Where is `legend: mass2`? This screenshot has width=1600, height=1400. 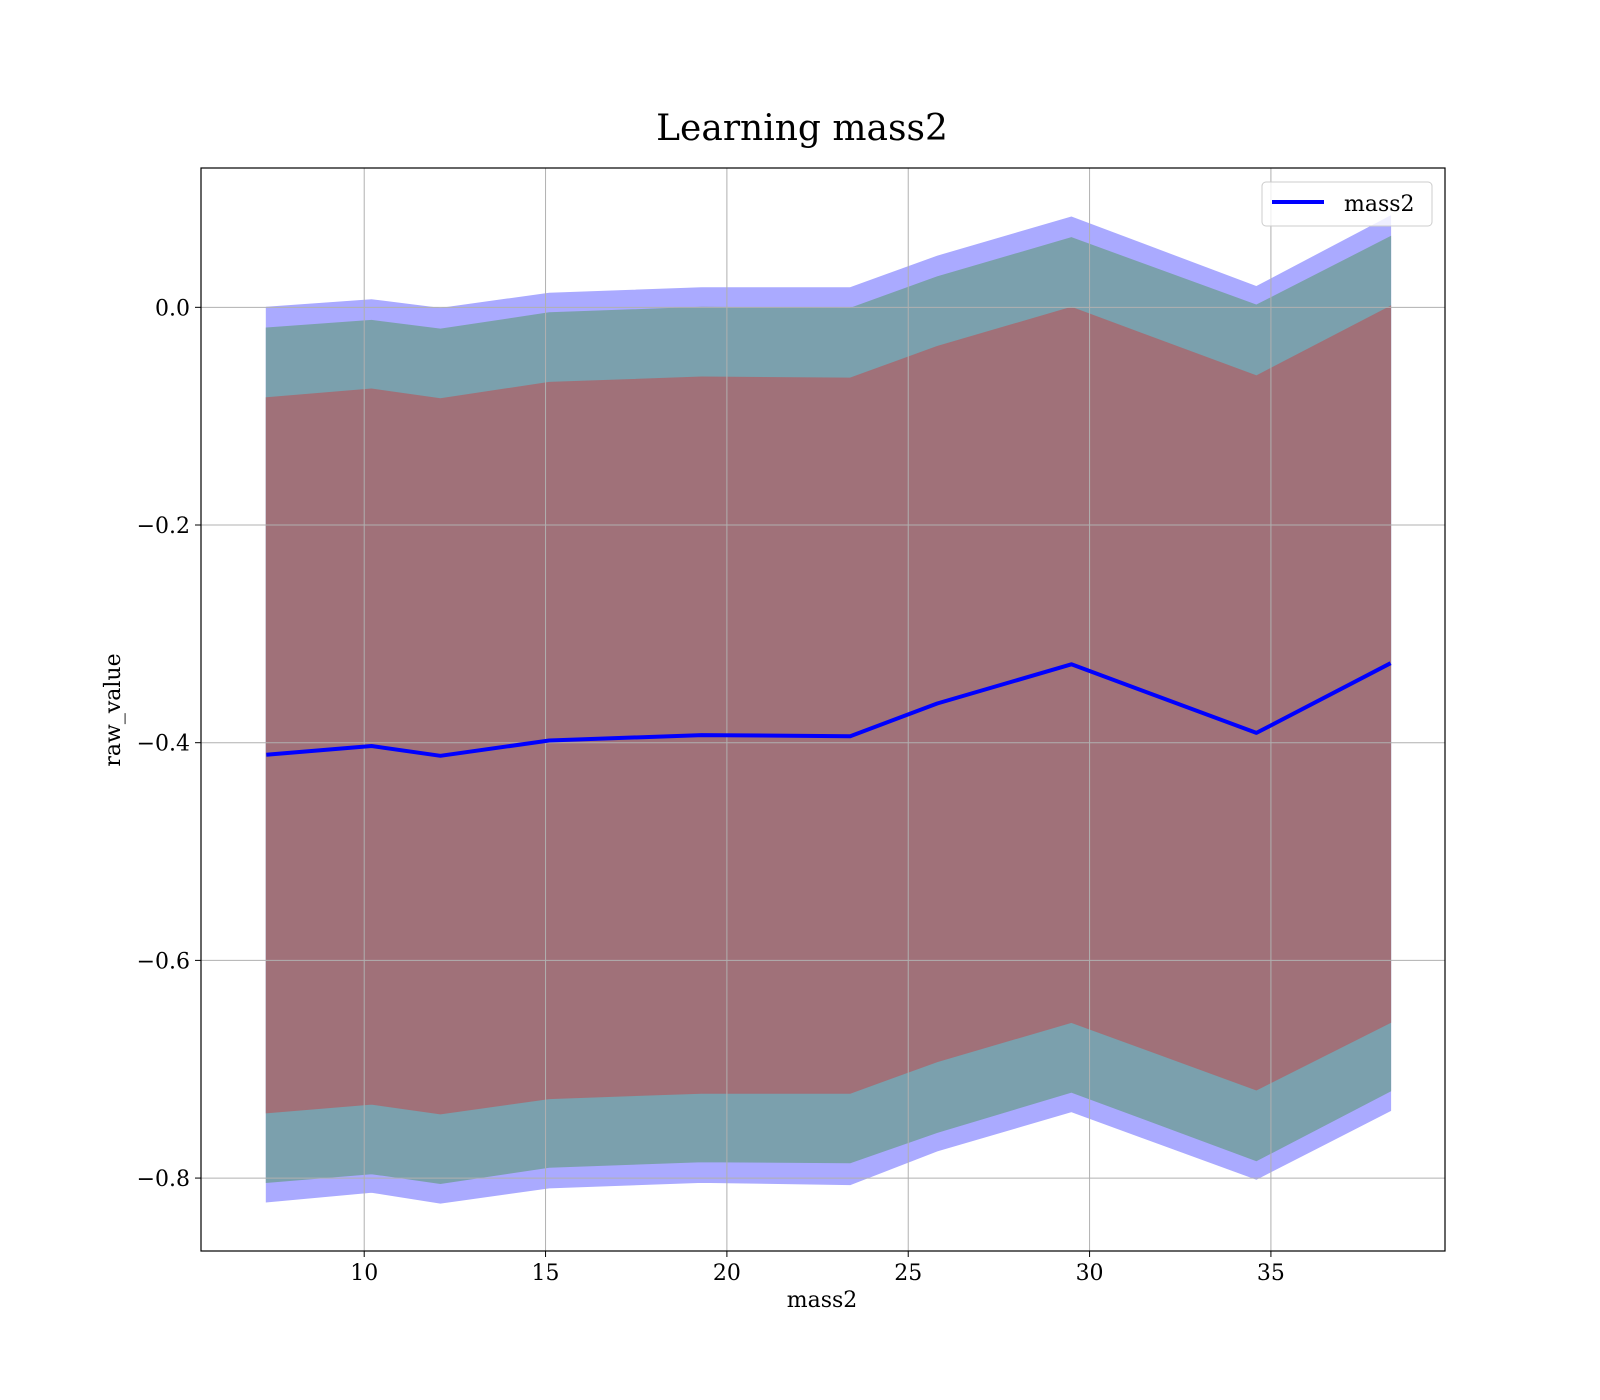
legend: mass2 is located at coordinates (1347, 204).